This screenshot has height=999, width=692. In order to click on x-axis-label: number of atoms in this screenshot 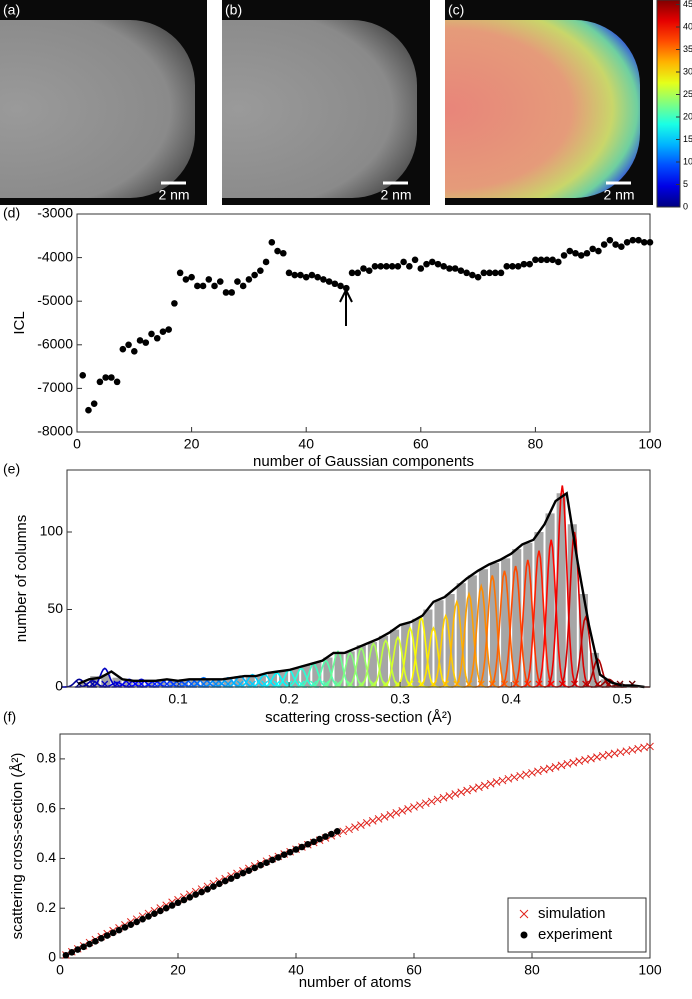, I will do `click(355, 982)`.